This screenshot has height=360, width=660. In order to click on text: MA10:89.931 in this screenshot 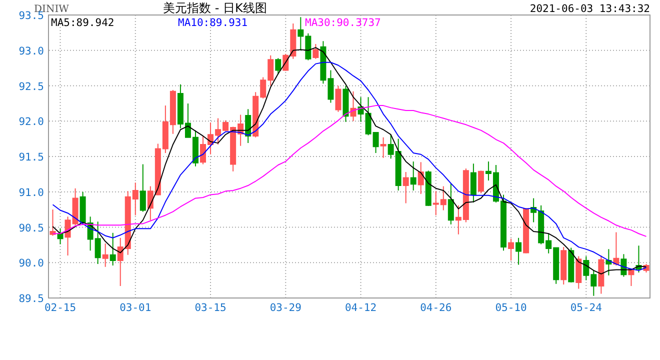, I will do `click(213, 23)`.